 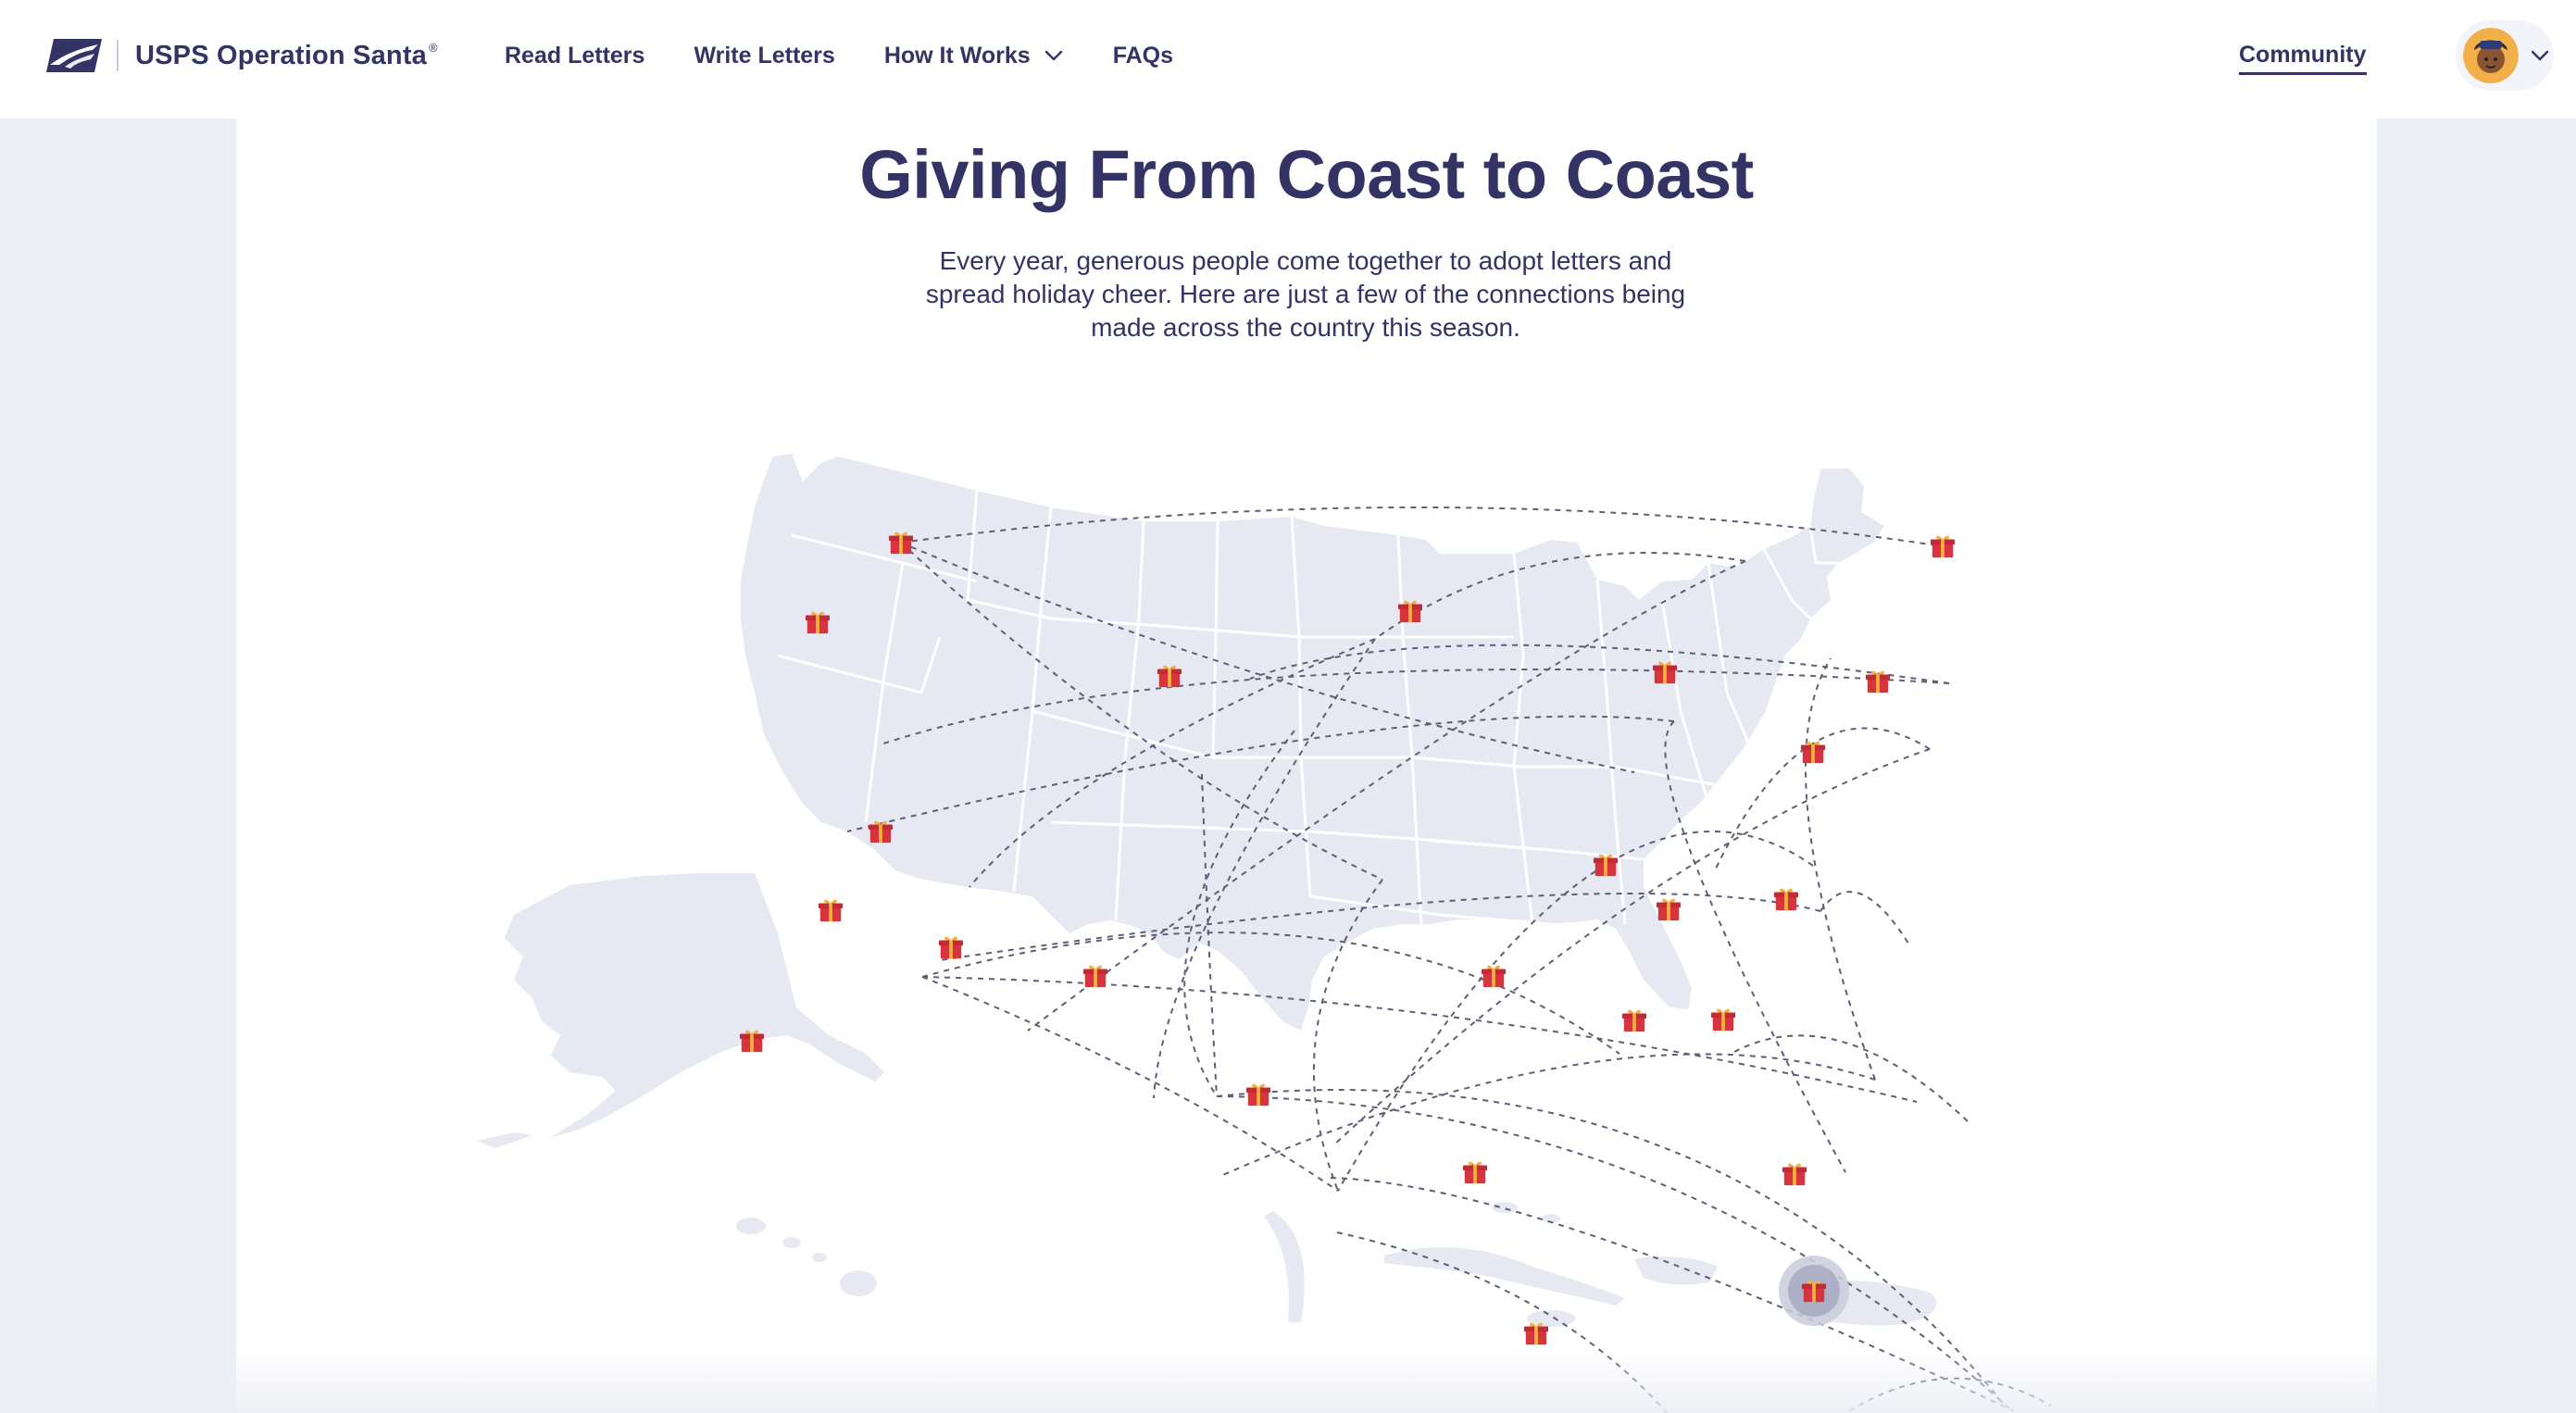 I want to click on nav-faqs: FAQs, so click(x=1142, y=55).